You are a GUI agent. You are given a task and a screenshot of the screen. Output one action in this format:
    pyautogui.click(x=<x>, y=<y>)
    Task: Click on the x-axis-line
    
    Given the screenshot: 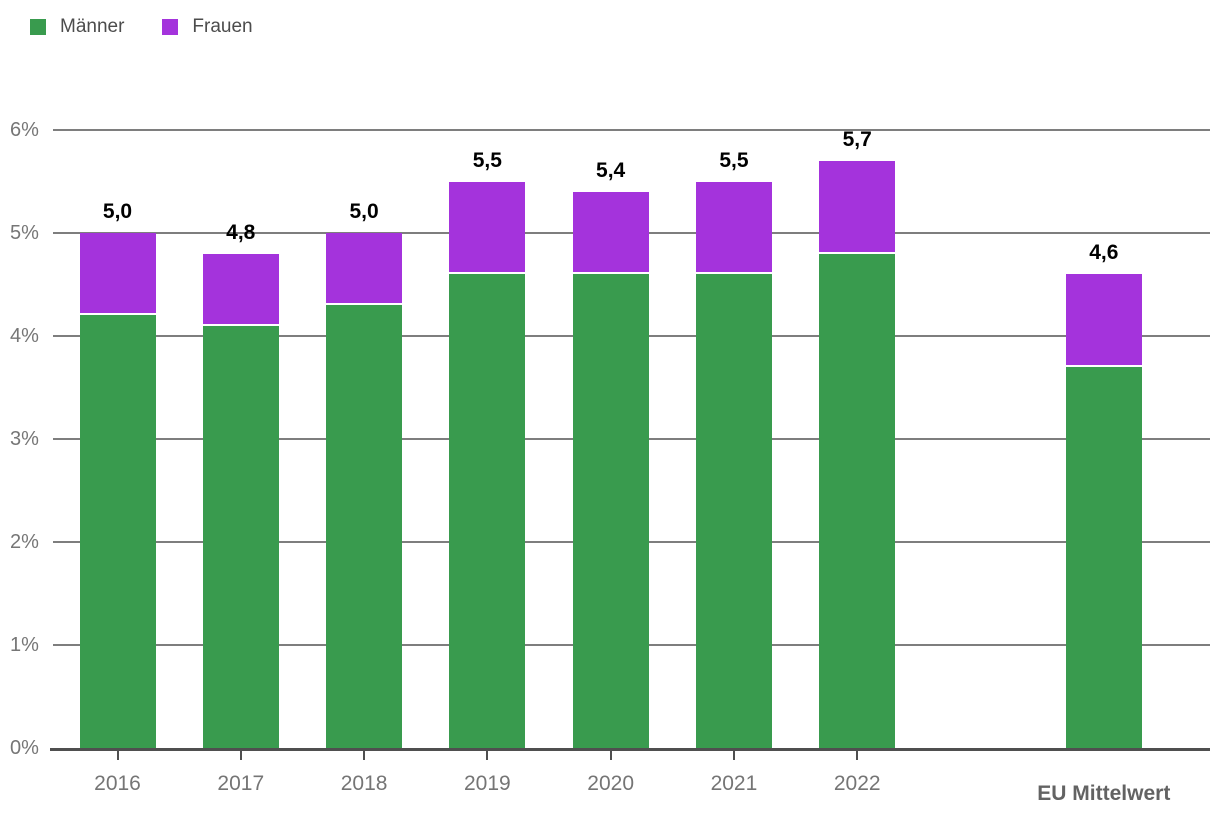 What is the action you would take?
    pyautogui.click(x=630, y=749)
    